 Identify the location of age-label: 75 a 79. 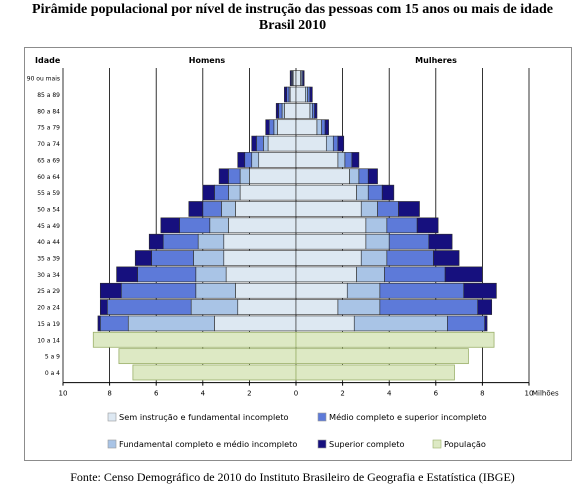
(48, 128).